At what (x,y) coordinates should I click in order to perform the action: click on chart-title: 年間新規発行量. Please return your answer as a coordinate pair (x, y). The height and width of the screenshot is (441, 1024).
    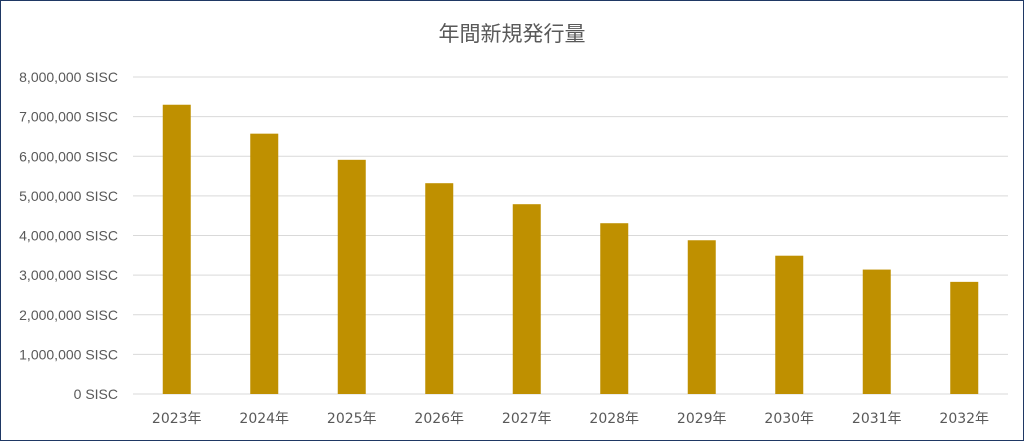
    Looking at the image, I should click on (512, 34).